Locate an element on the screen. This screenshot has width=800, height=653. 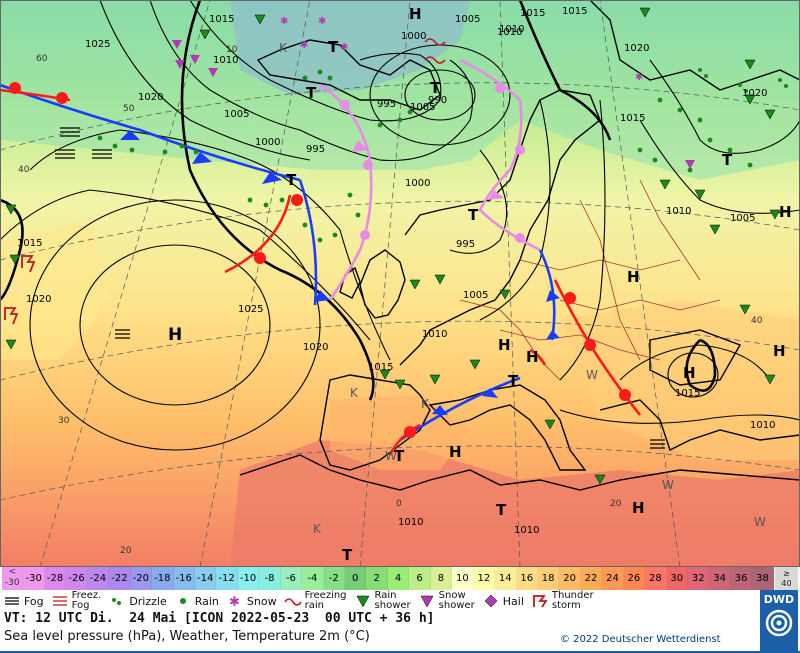
scale-cell: 30 is located at coordinates (677, 578).